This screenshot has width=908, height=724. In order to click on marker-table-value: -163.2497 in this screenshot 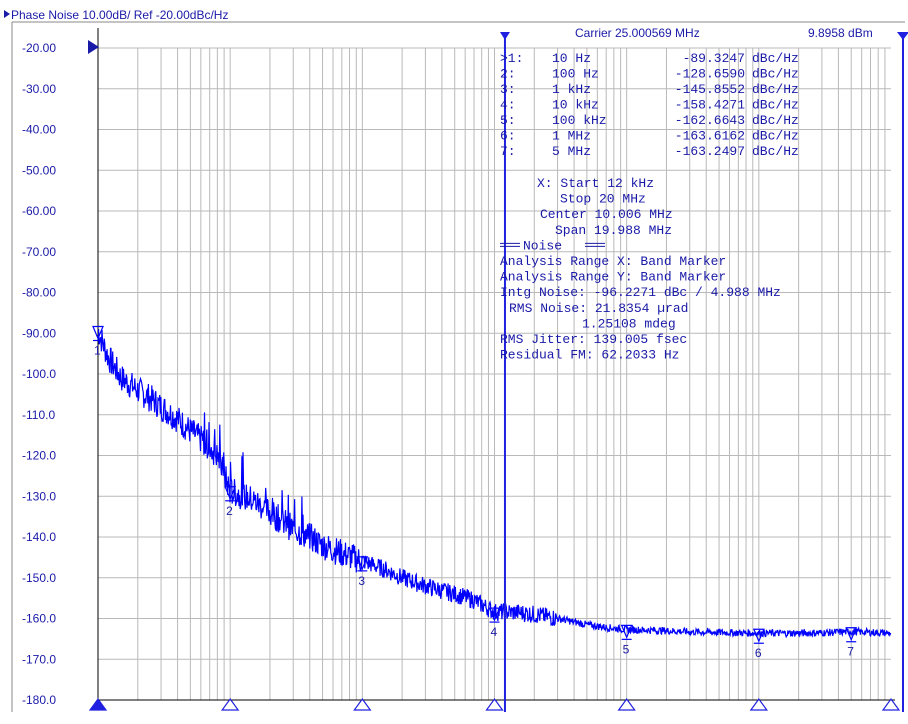, I will do `click(710, 151)`.